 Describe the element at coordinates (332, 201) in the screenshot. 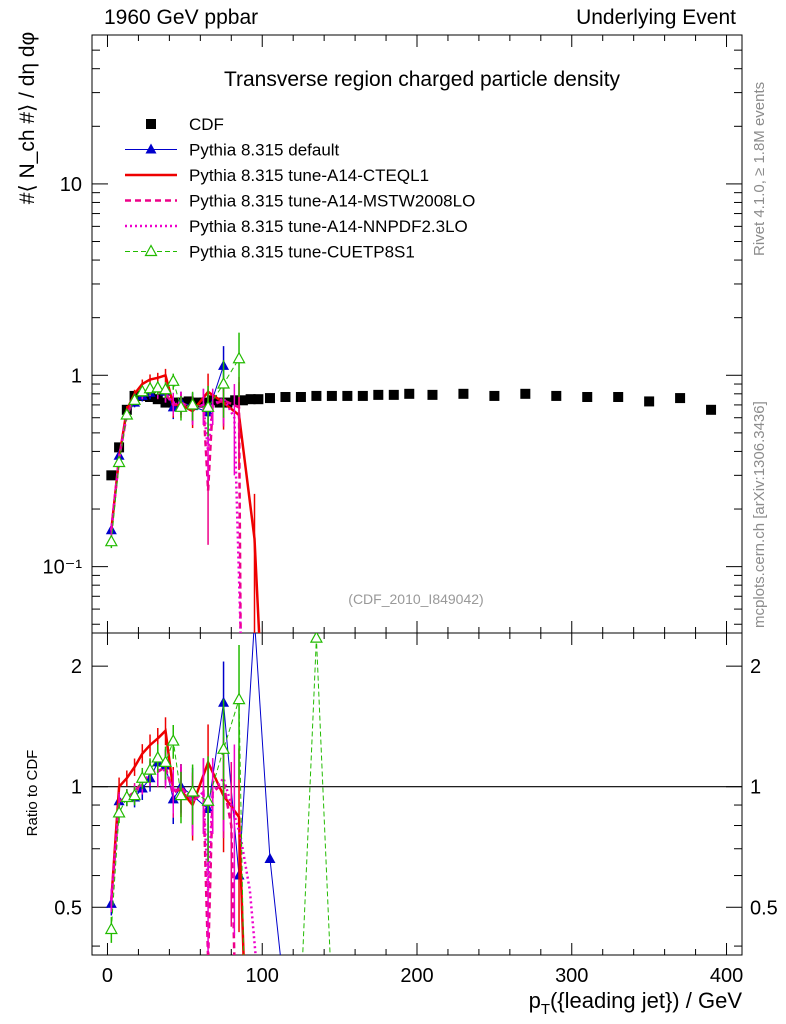

I see `legend-series-2-label: Pythia 8.315 tune-A14-MSTW2008LO` at that location.